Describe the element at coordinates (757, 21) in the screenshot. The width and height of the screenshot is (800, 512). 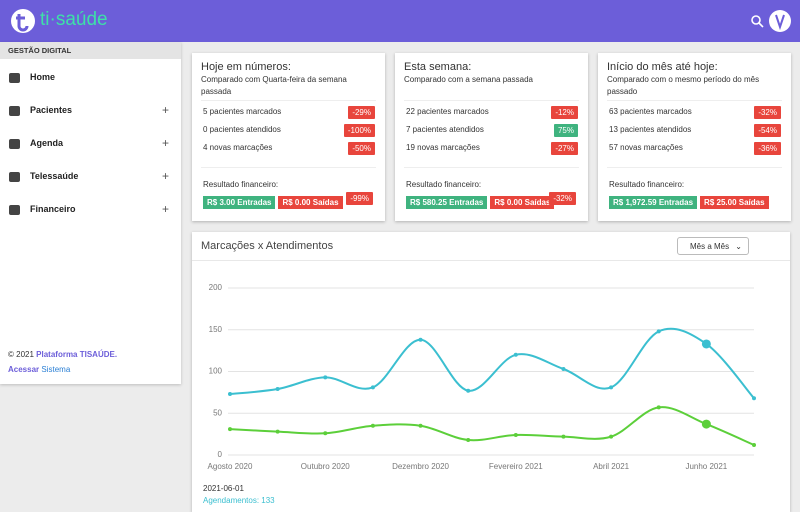
I see `search-icon` at that location.